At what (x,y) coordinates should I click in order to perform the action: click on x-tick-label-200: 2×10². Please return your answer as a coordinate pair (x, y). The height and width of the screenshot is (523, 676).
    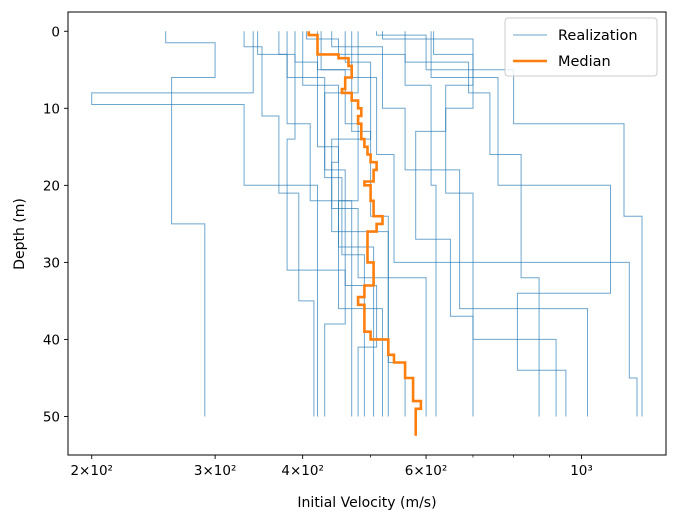
    Looking at the image, I should click on (91, 471).